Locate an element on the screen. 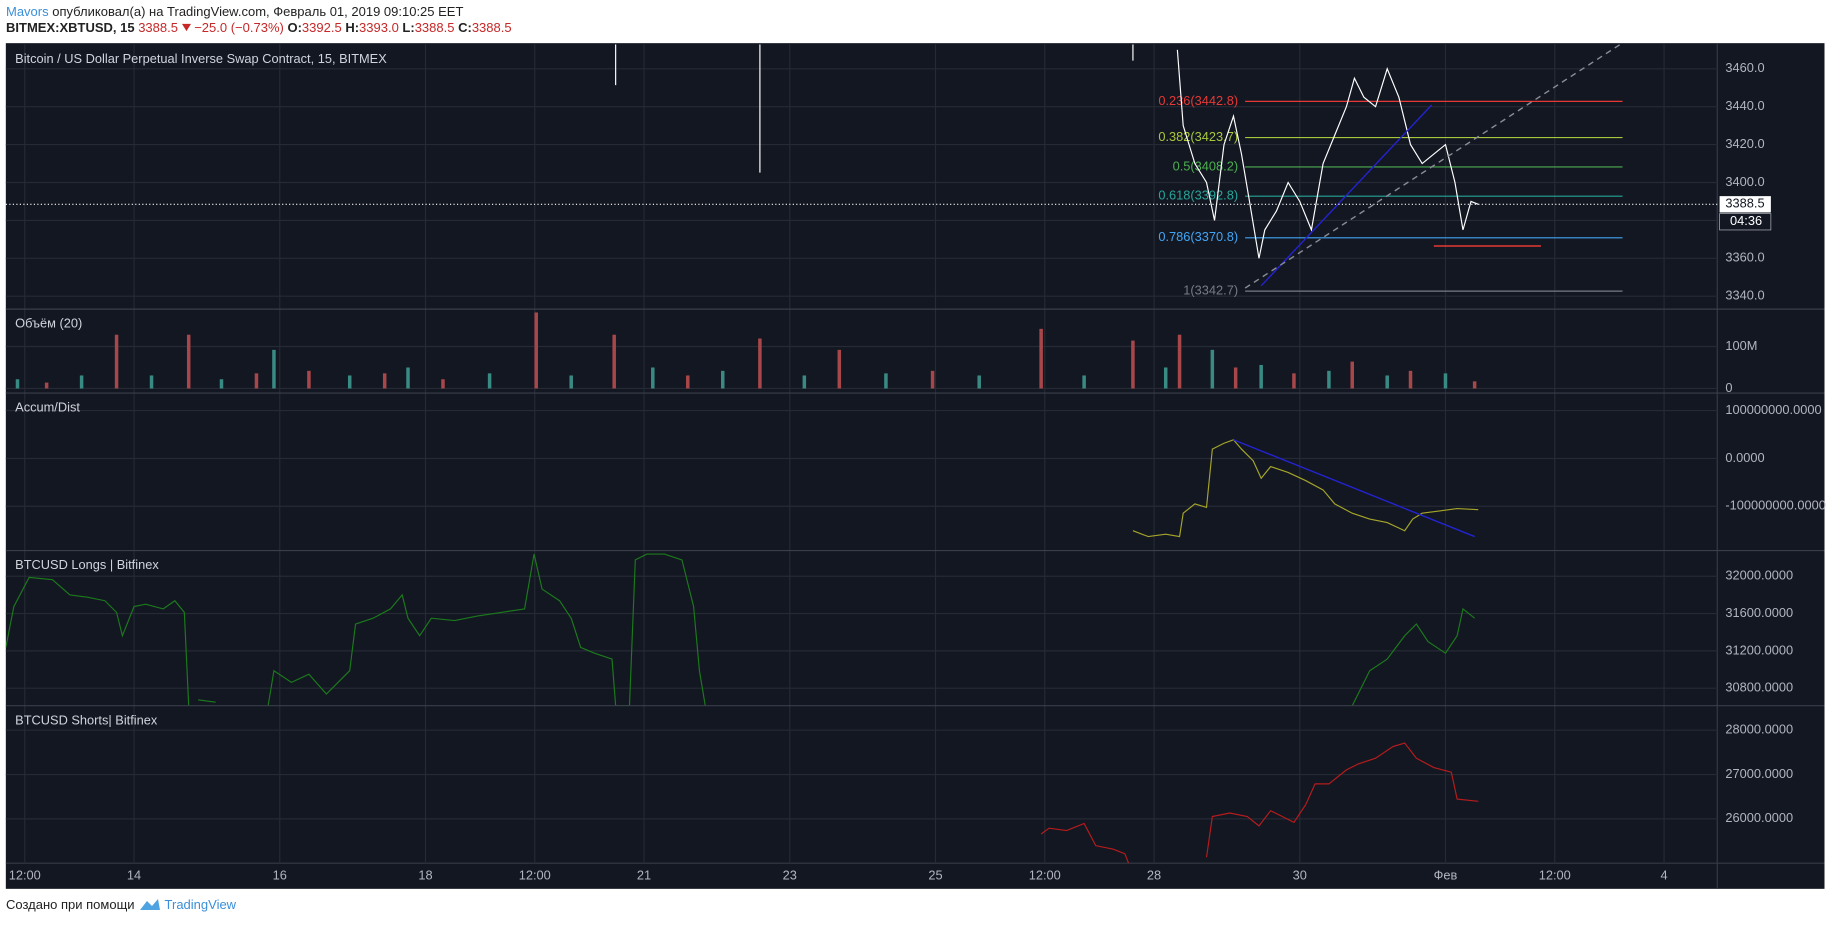 The width and height of the screenshot is (1828, 925). y-tick-label: 100M is located at coordinates (1741, 345).